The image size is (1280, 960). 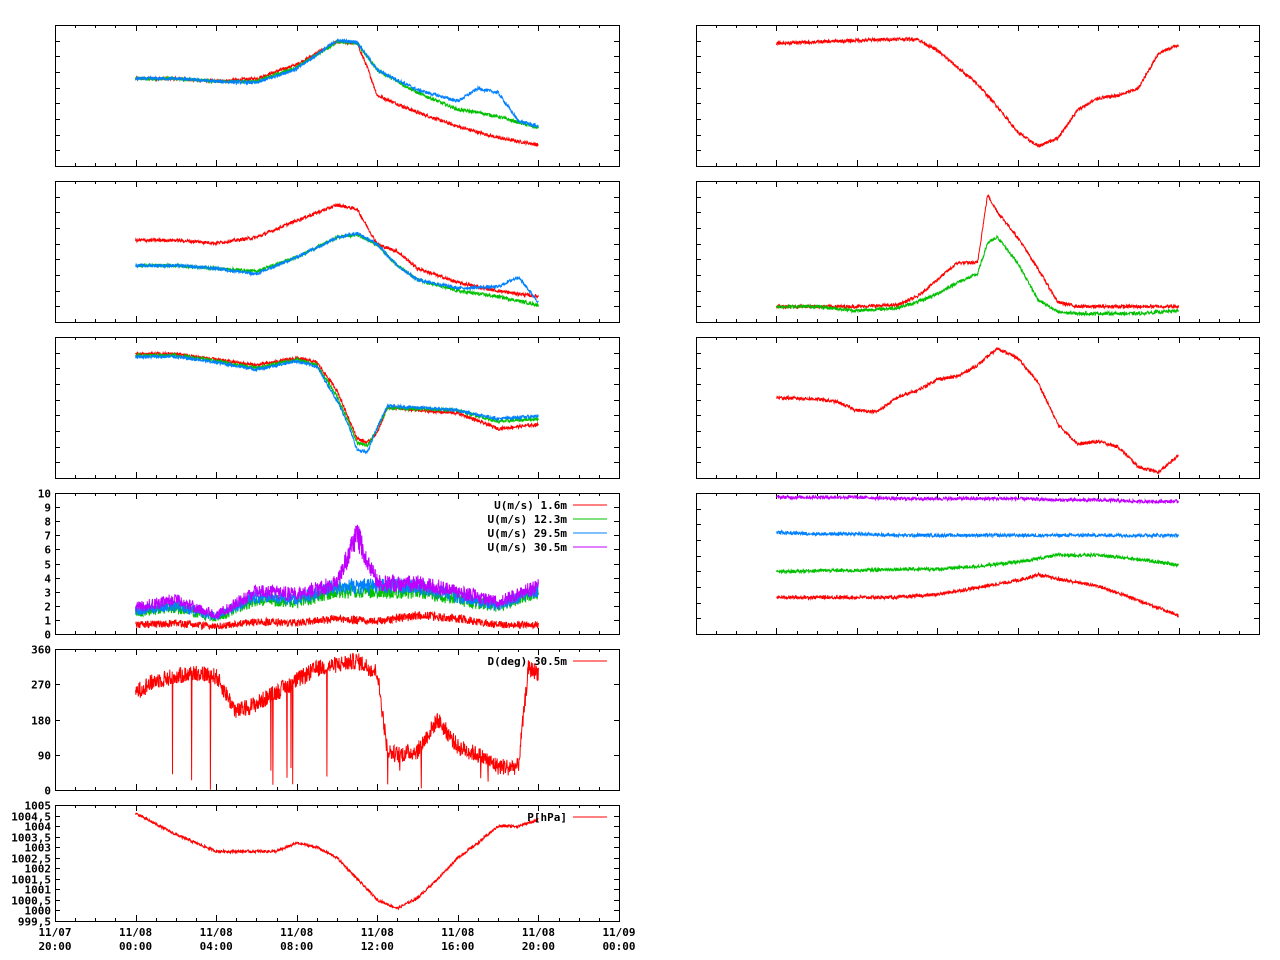 I want to click on y-tick-label: 1004, so click(x=38, y=827).